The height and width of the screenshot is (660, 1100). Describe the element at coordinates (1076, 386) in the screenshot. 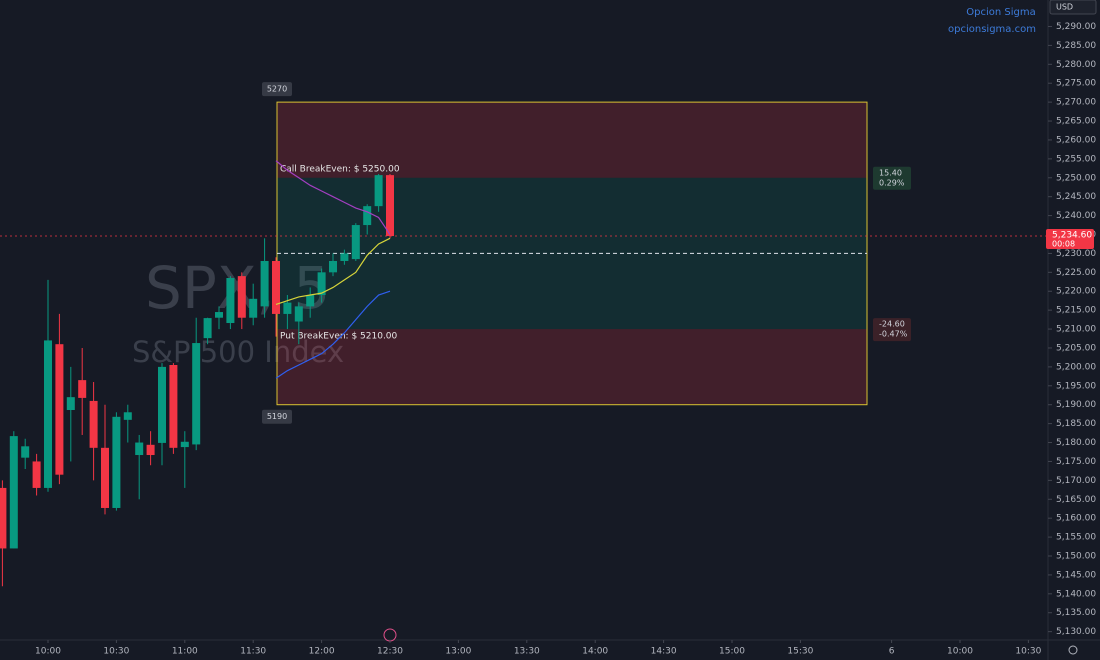

I see `y-tick-label: 5,195.00` at that location.